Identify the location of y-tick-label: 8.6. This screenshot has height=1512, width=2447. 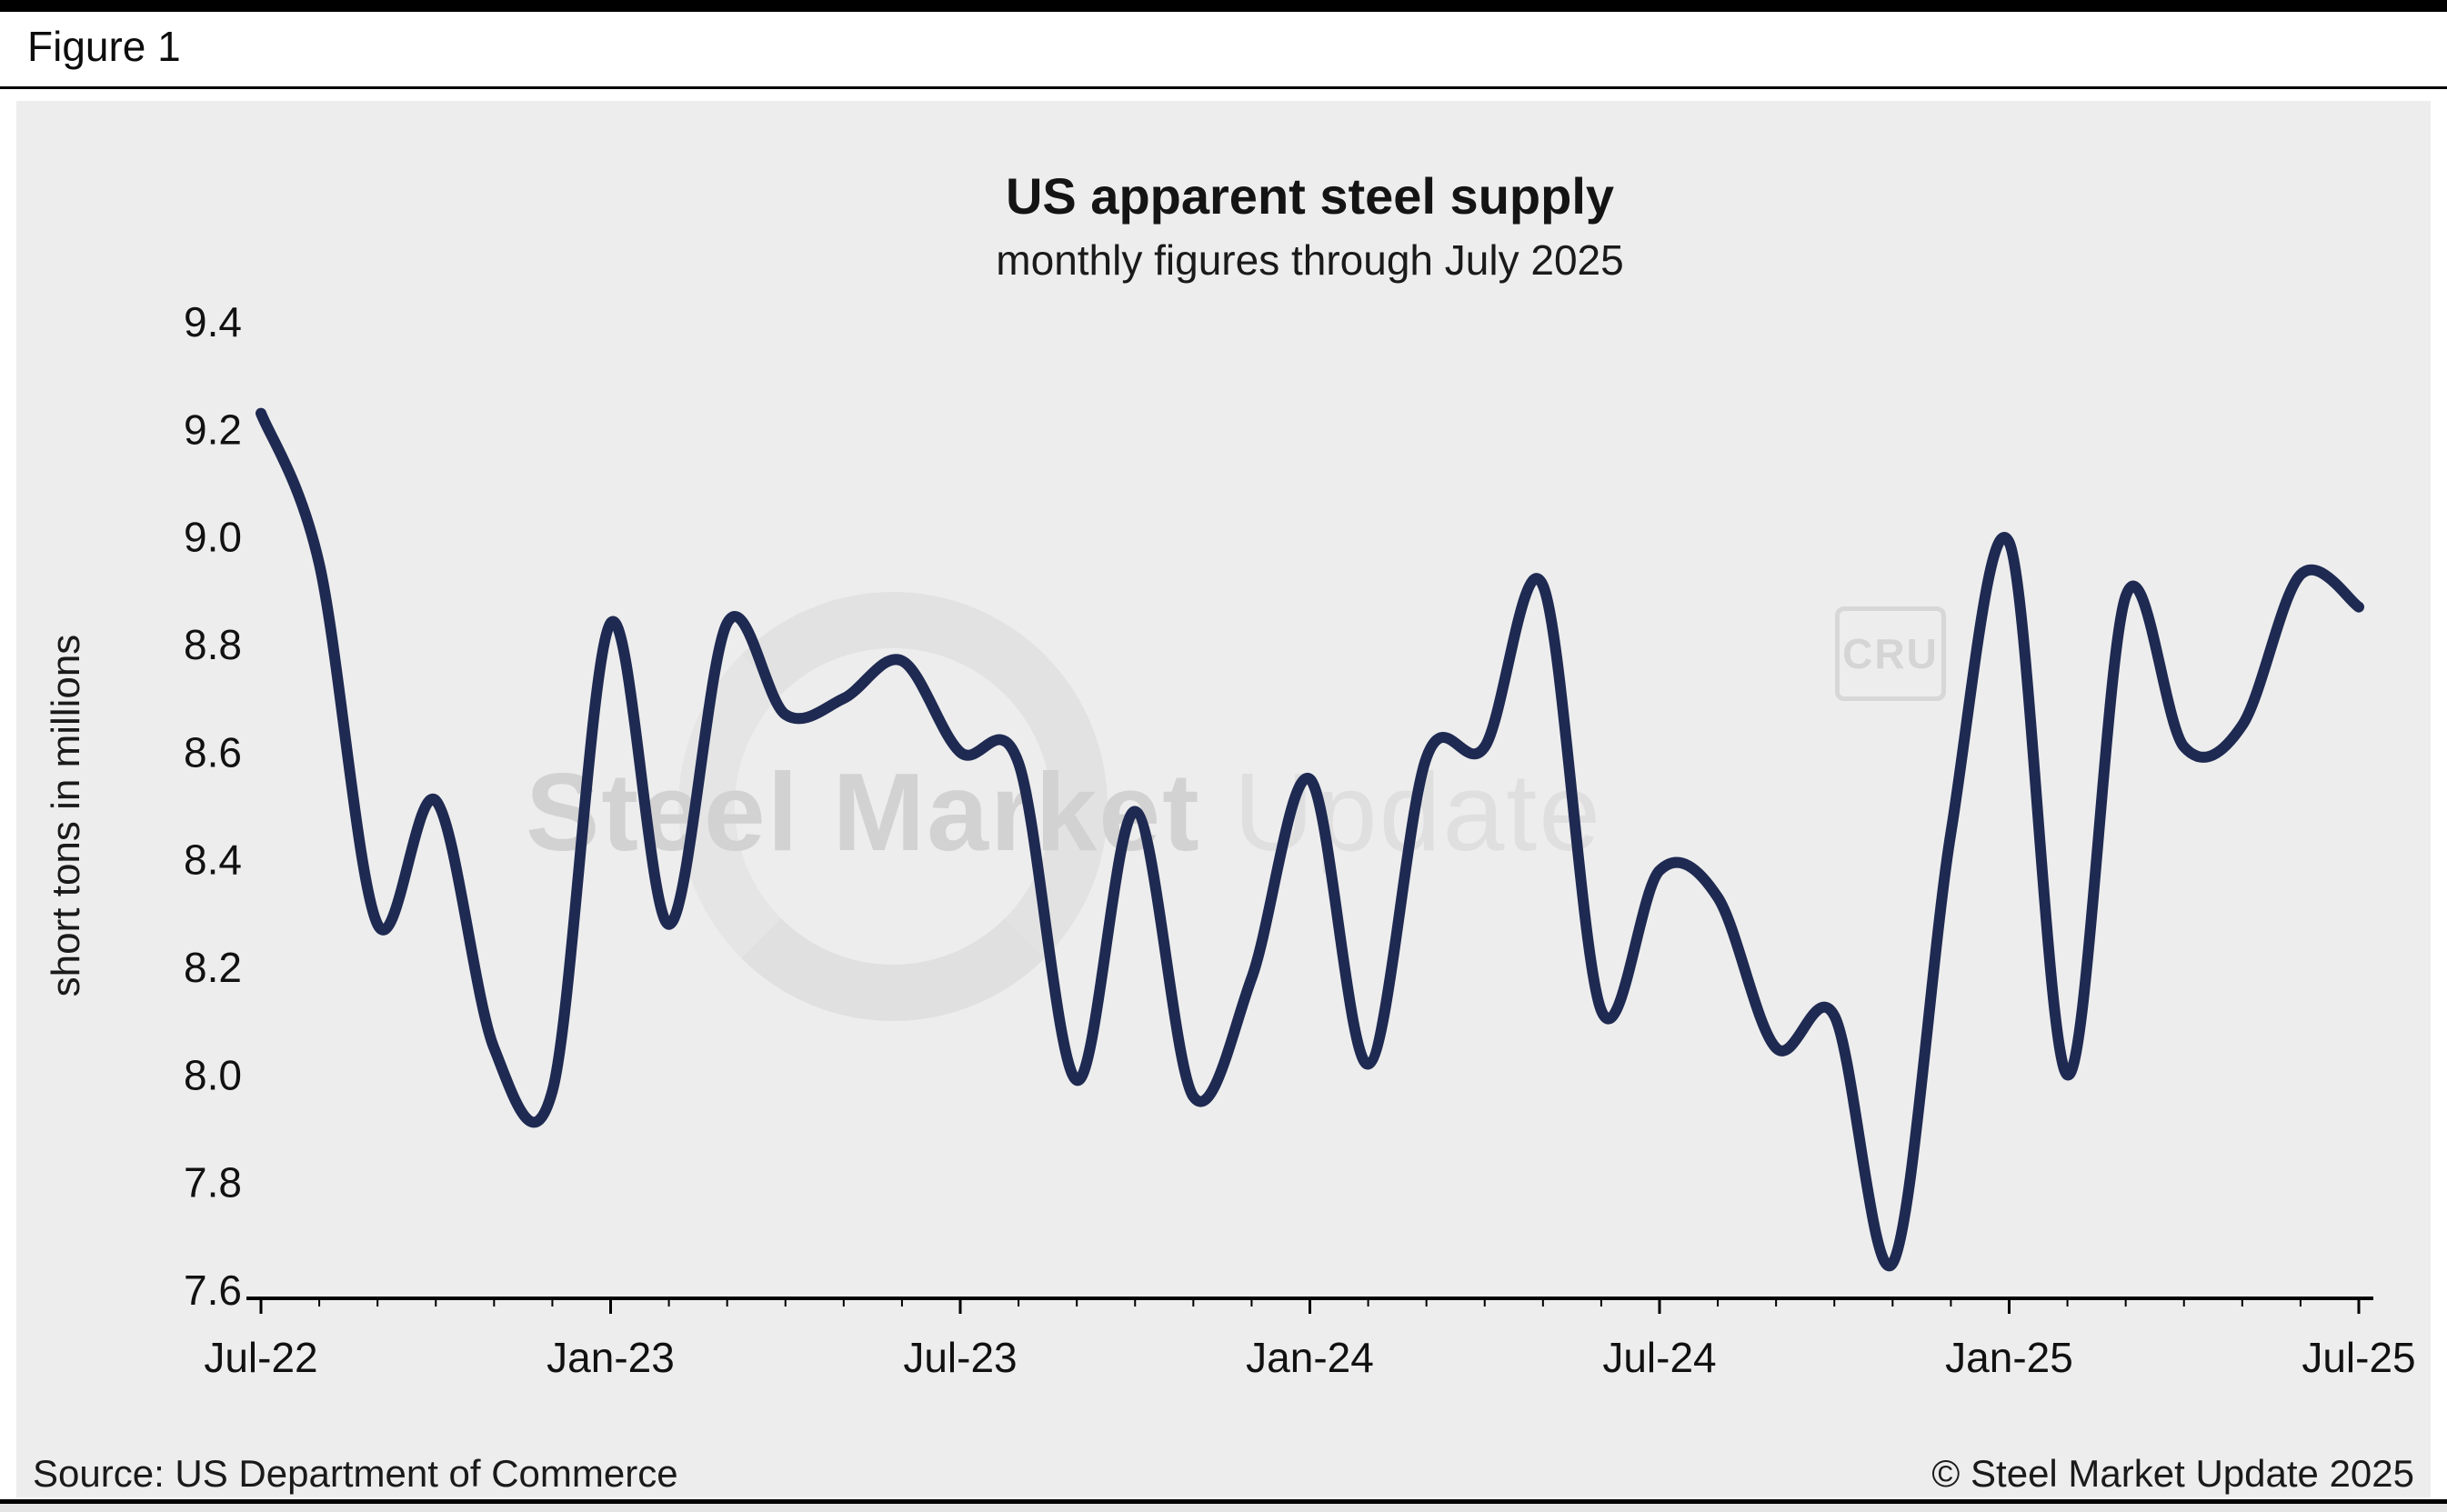
(213, 752).